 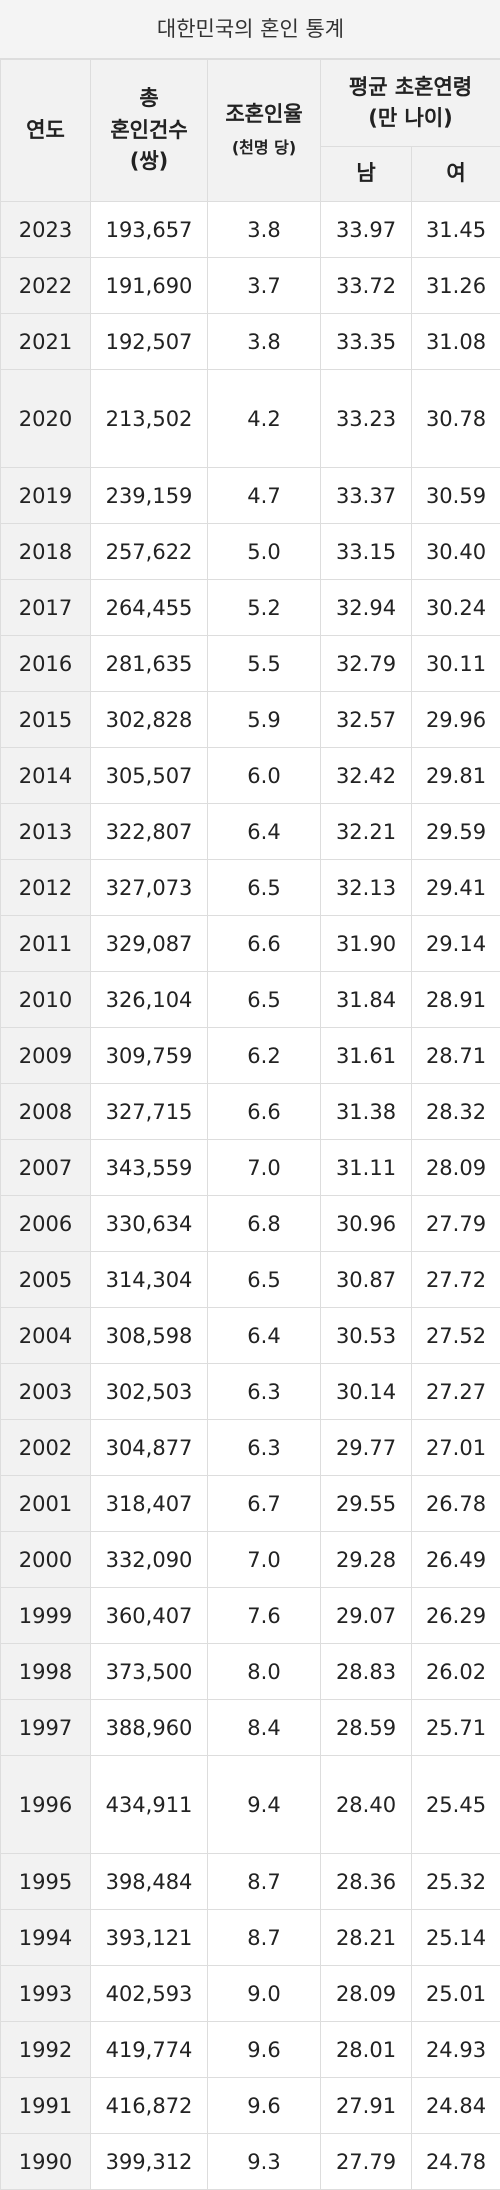 I want to click on value-cell: 32.94, so click(x=366, y=608).